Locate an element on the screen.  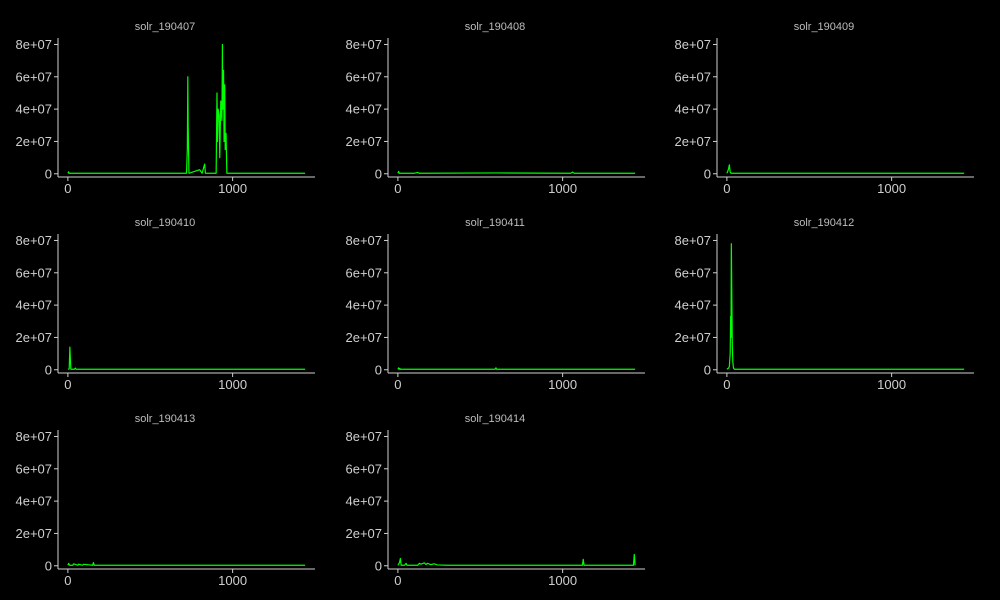
chart-title: solr_190414 is located at coordinates (495, 419).